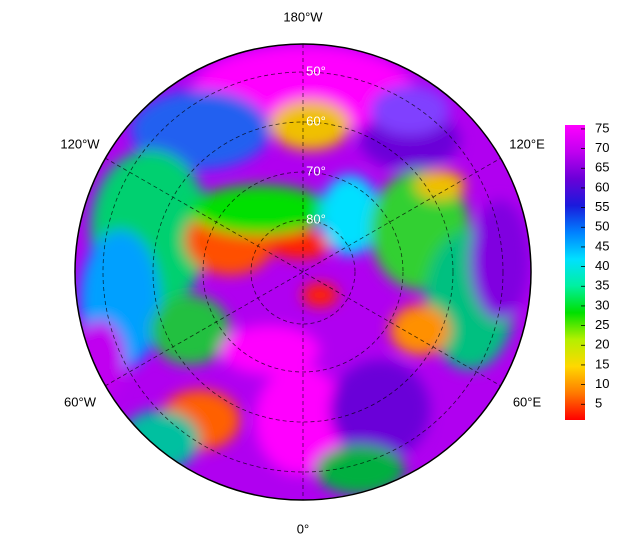 This screenshot has height=552, width=625. What do you see at coordinates (602, 285) in the screenshot?
I see `colorbar-tick-label: 35` at bounding box center [602, 285].